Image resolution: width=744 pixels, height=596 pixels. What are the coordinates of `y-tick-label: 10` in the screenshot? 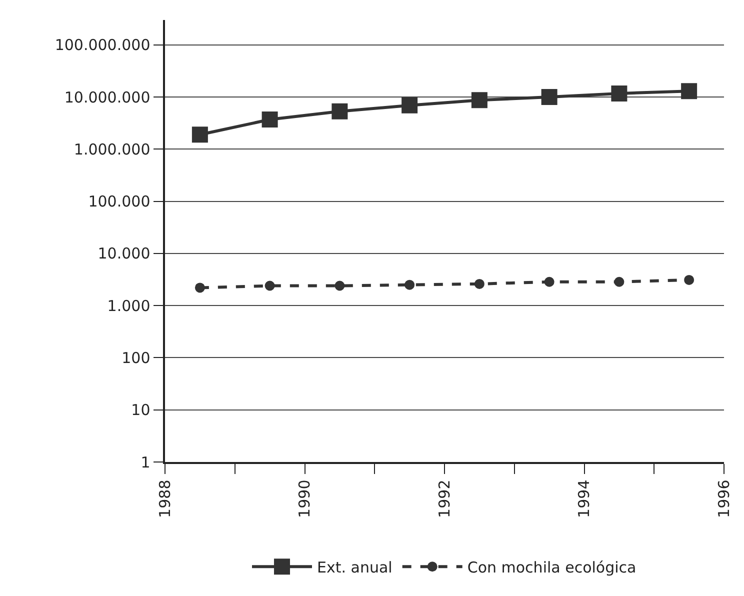 It's located at (140, 410).